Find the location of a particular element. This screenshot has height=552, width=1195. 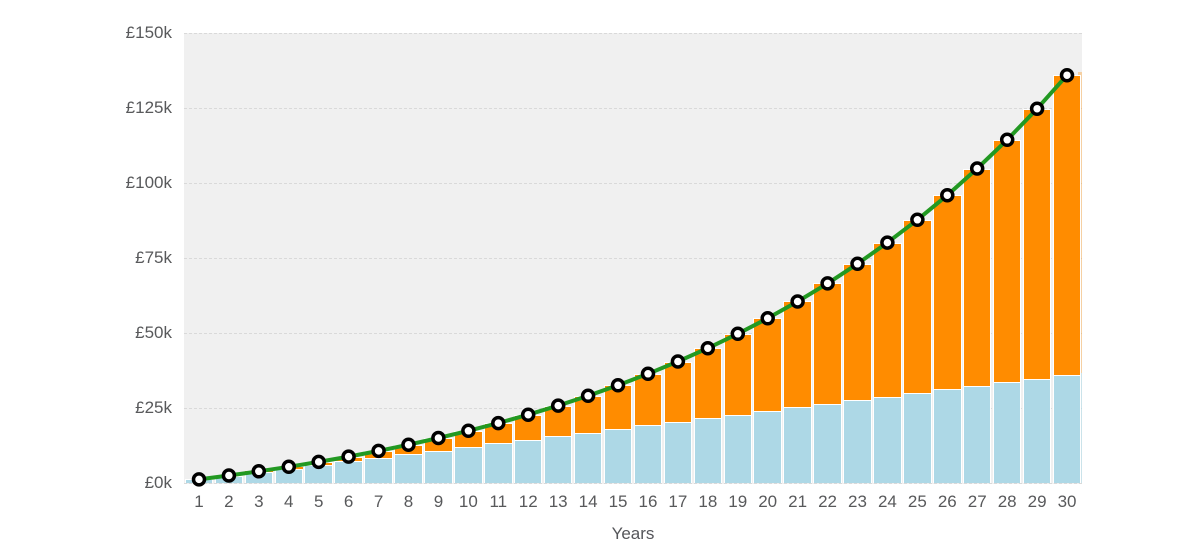

x-tick-label-21: 21 is located at coordinates (798, 501).